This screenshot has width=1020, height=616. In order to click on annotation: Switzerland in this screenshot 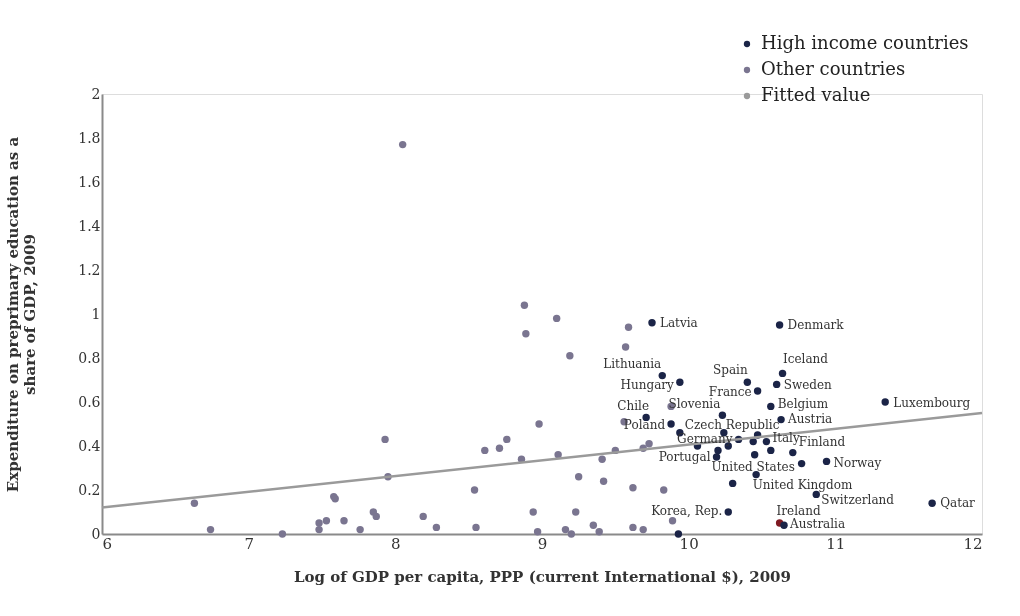, I will do `click(858, 500)`.